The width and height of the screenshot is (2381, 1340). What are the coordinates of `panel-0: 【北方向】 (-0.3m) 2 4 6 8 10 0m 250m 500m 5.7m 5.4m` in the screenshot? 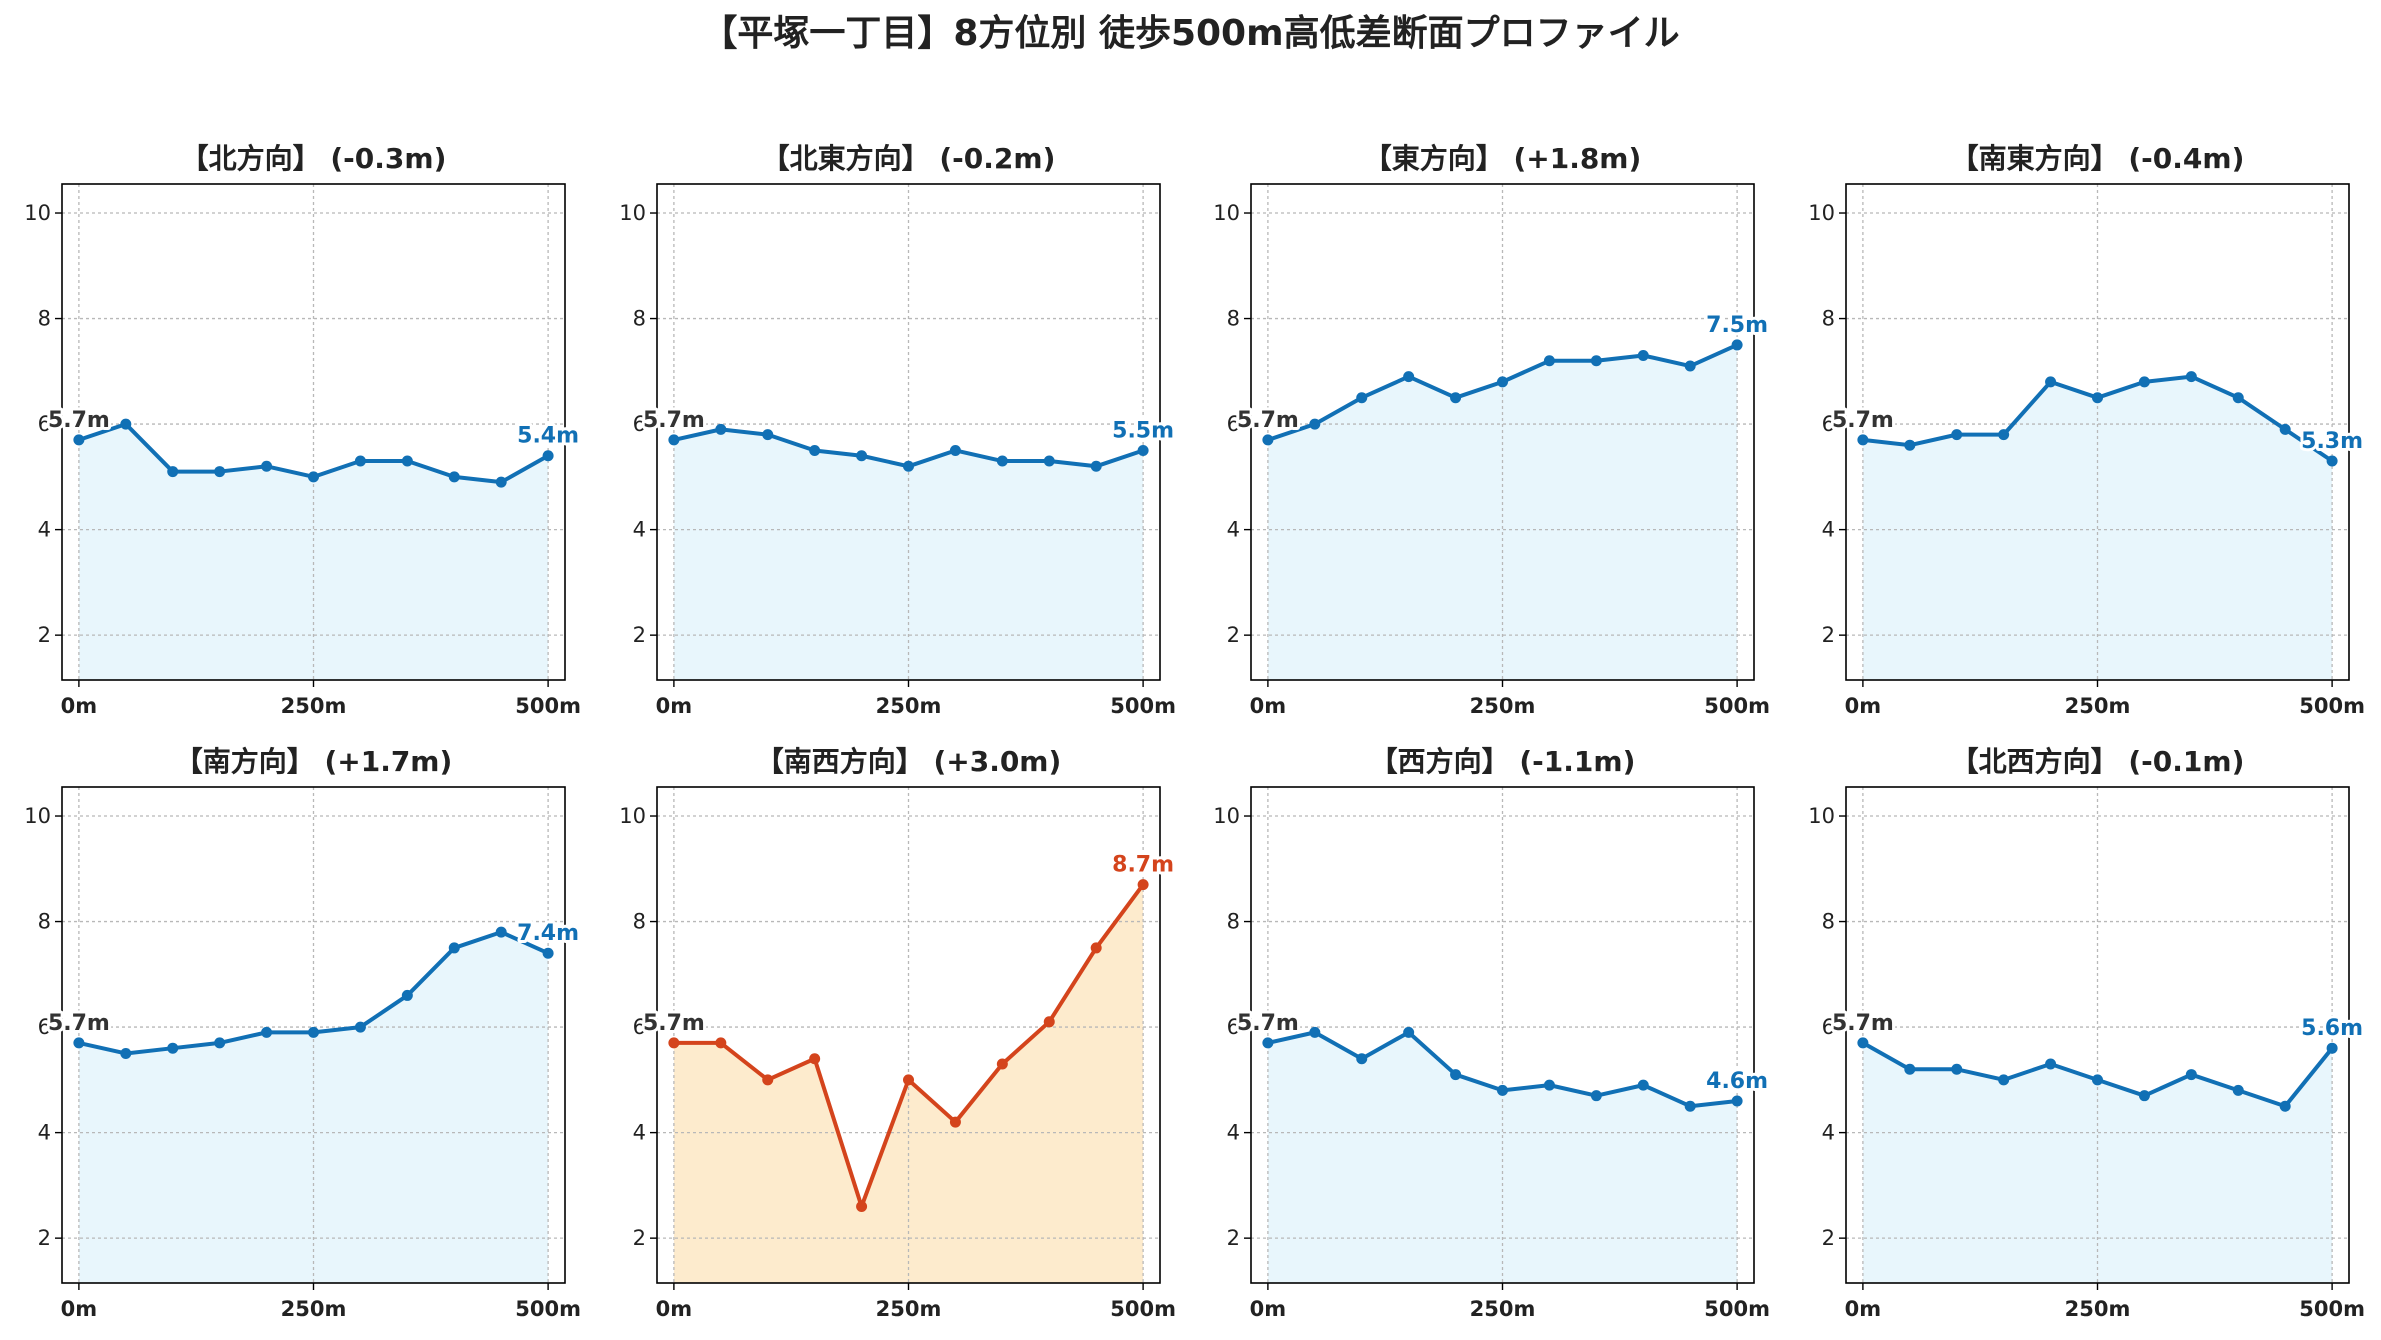 It's located at (303, 430).